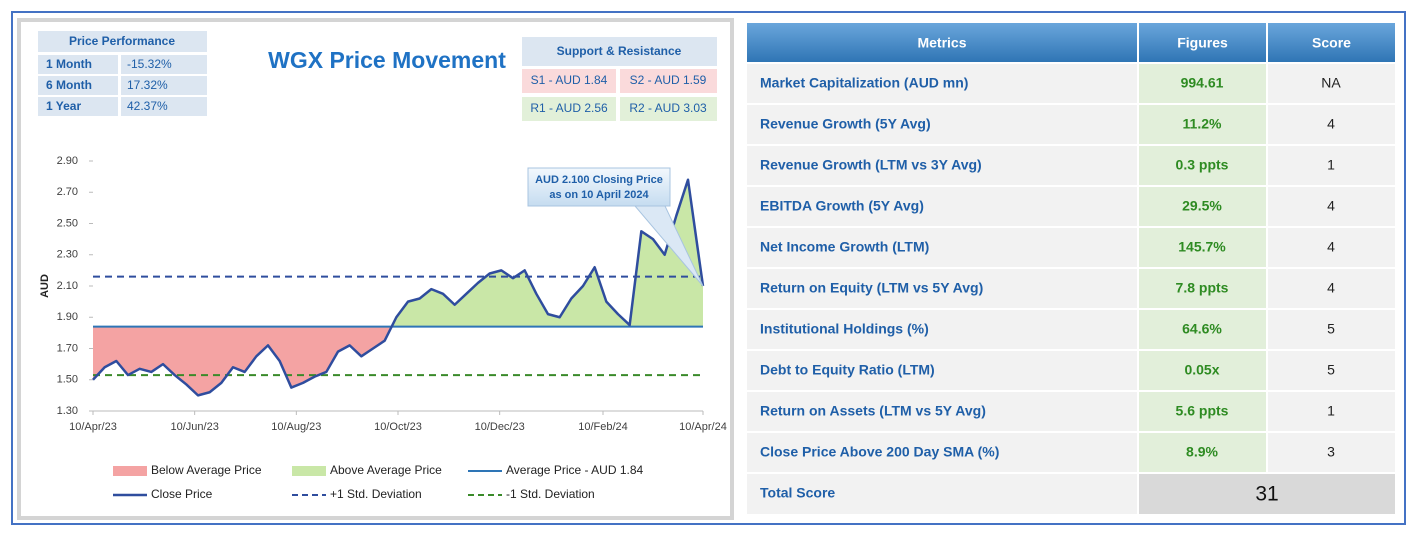  I want to click on metric-name: Revenue Growth (LTM vs 3Y Avg), so click(871, 165).